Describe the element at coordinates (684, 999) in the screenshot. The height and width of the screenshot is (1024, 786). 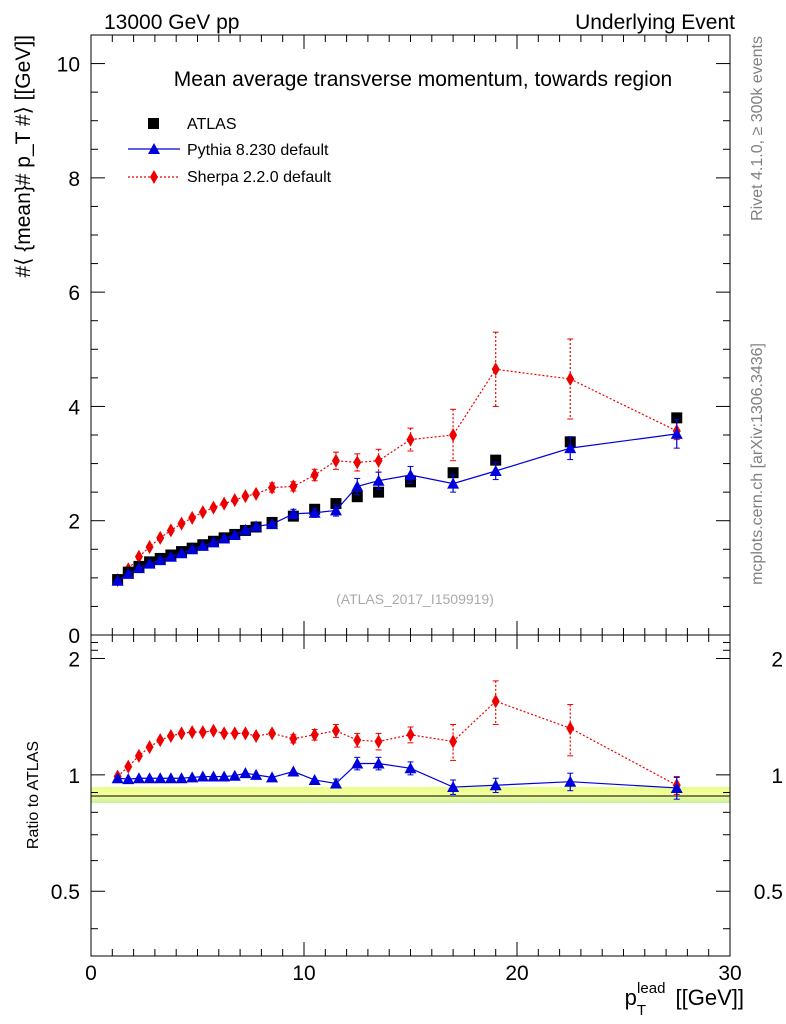
I see `x-axis-label: pTlead [[GeV]]` at that location.